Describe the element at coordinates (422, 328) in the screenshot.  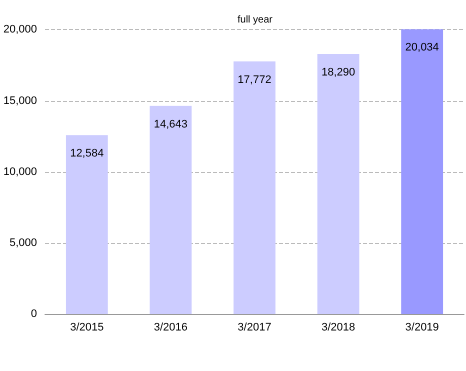
I see `x-tick-label: 3/2019` at that location.